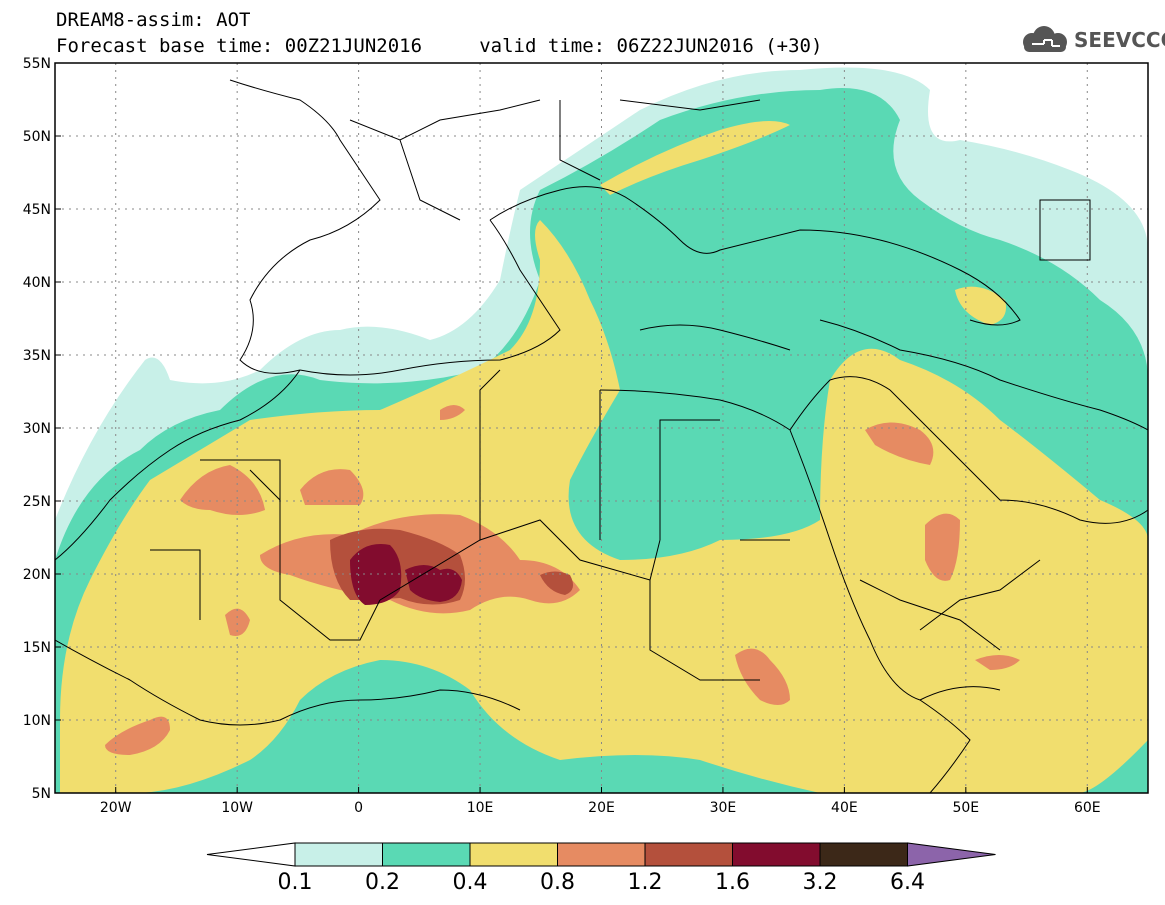  Describe the element at coordinates (37, 648) in the screenshot. I see `lat-tick-label: 15N` at that location.